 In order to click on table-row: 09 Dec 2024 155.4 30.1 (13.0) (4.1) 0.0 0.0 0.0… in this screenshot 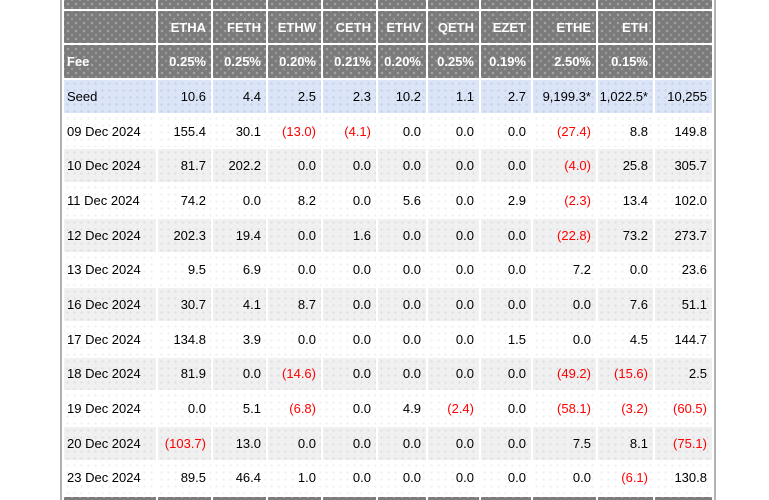, I will do `click(388, 131)`.